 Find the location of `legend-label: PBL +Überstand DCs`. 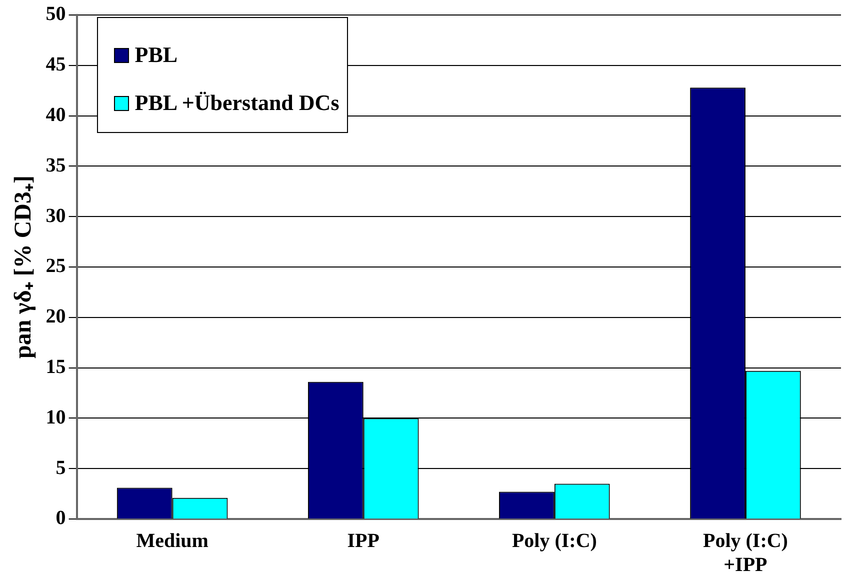

legend-label: PBL +Überstand DCs is located at coordinates (237, 103).